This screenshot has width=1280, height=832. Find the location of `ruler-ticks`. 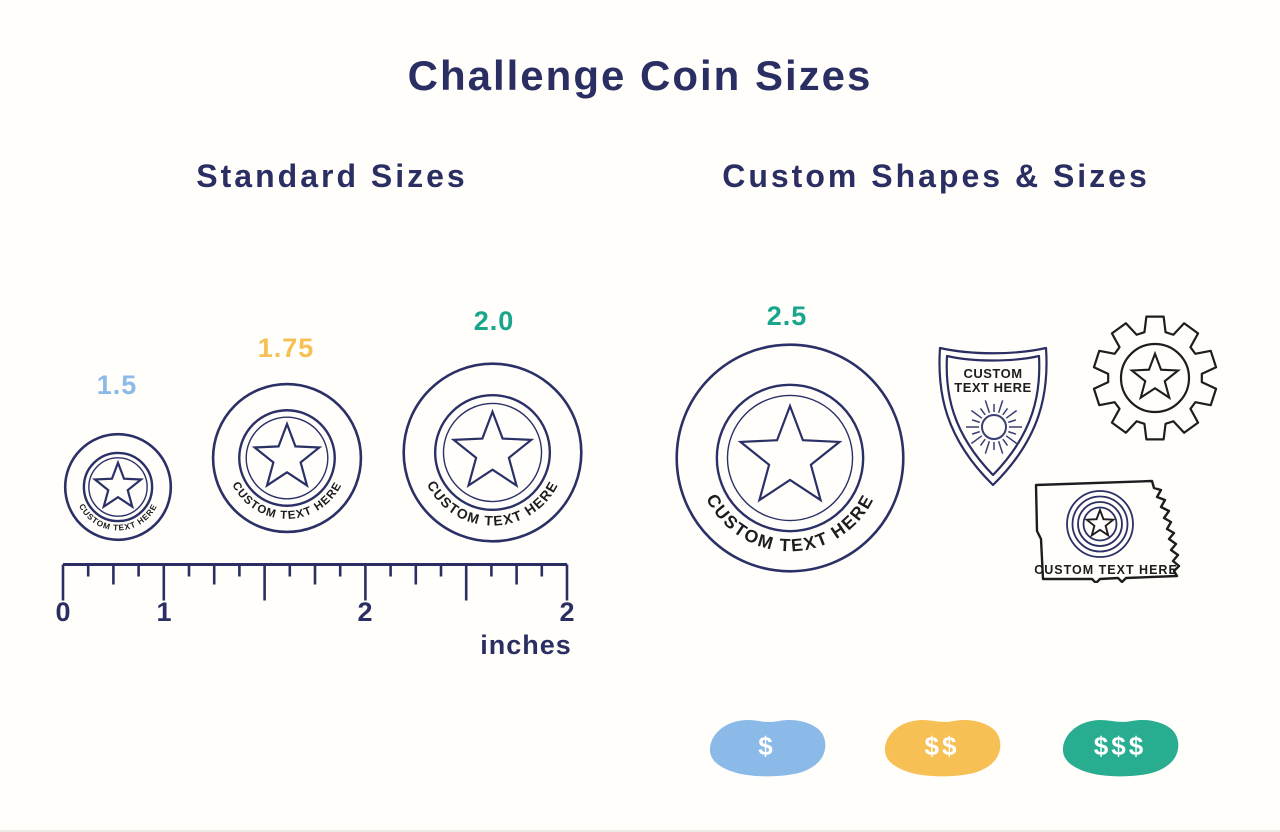

ruler-ticks is located at coordinates (315, 582).